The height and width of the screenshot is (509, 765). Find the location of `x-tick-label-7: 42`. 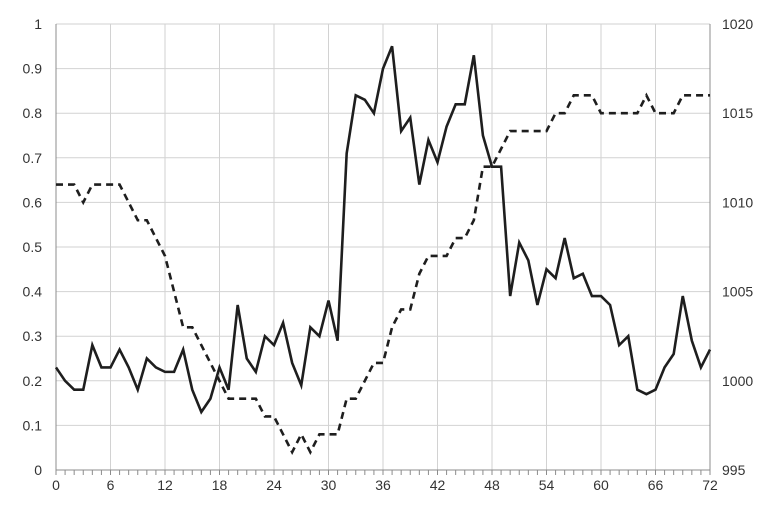

x-tick-label-7: 42 is located at coordinates (438, 485).